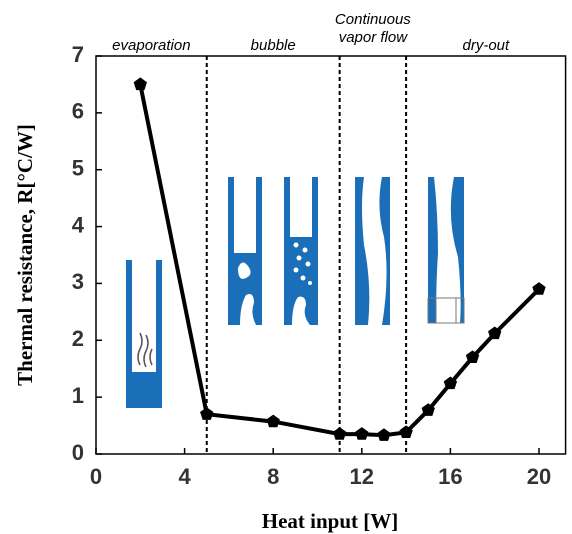 This screenshot has width=572, height=534. Describe the element at coordinates (78, 452) in the screenshot. I see `y-tick-label: 0` at that location.